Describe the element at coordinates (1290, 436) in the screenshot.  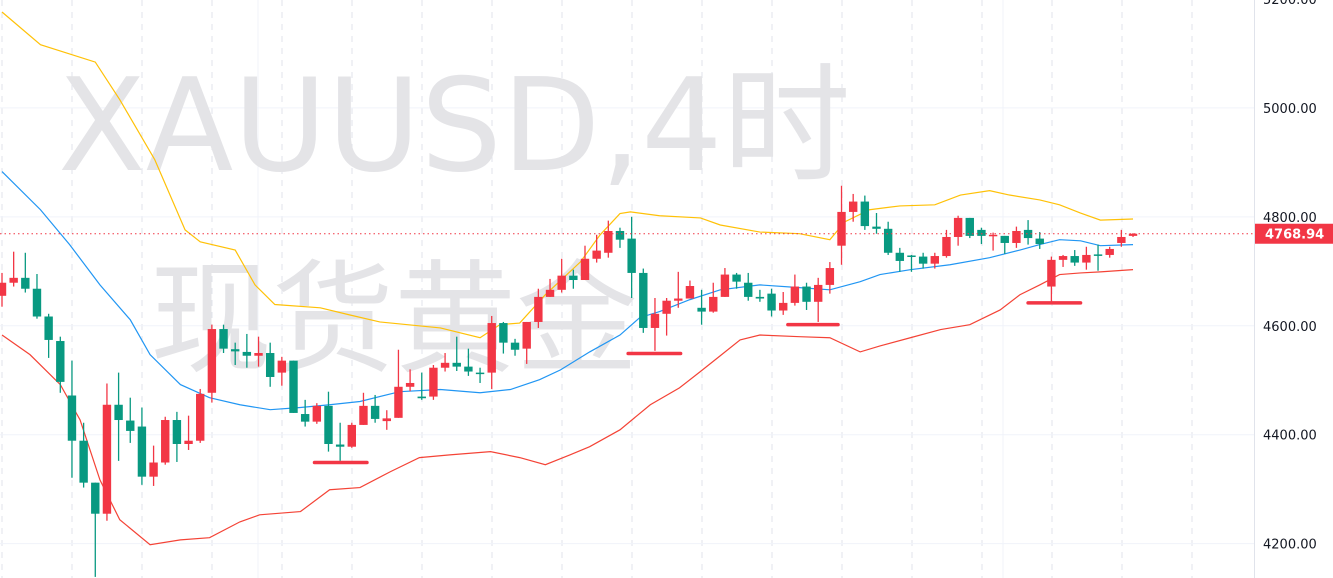
I see `price-tick-label: 4400.00` at that location.